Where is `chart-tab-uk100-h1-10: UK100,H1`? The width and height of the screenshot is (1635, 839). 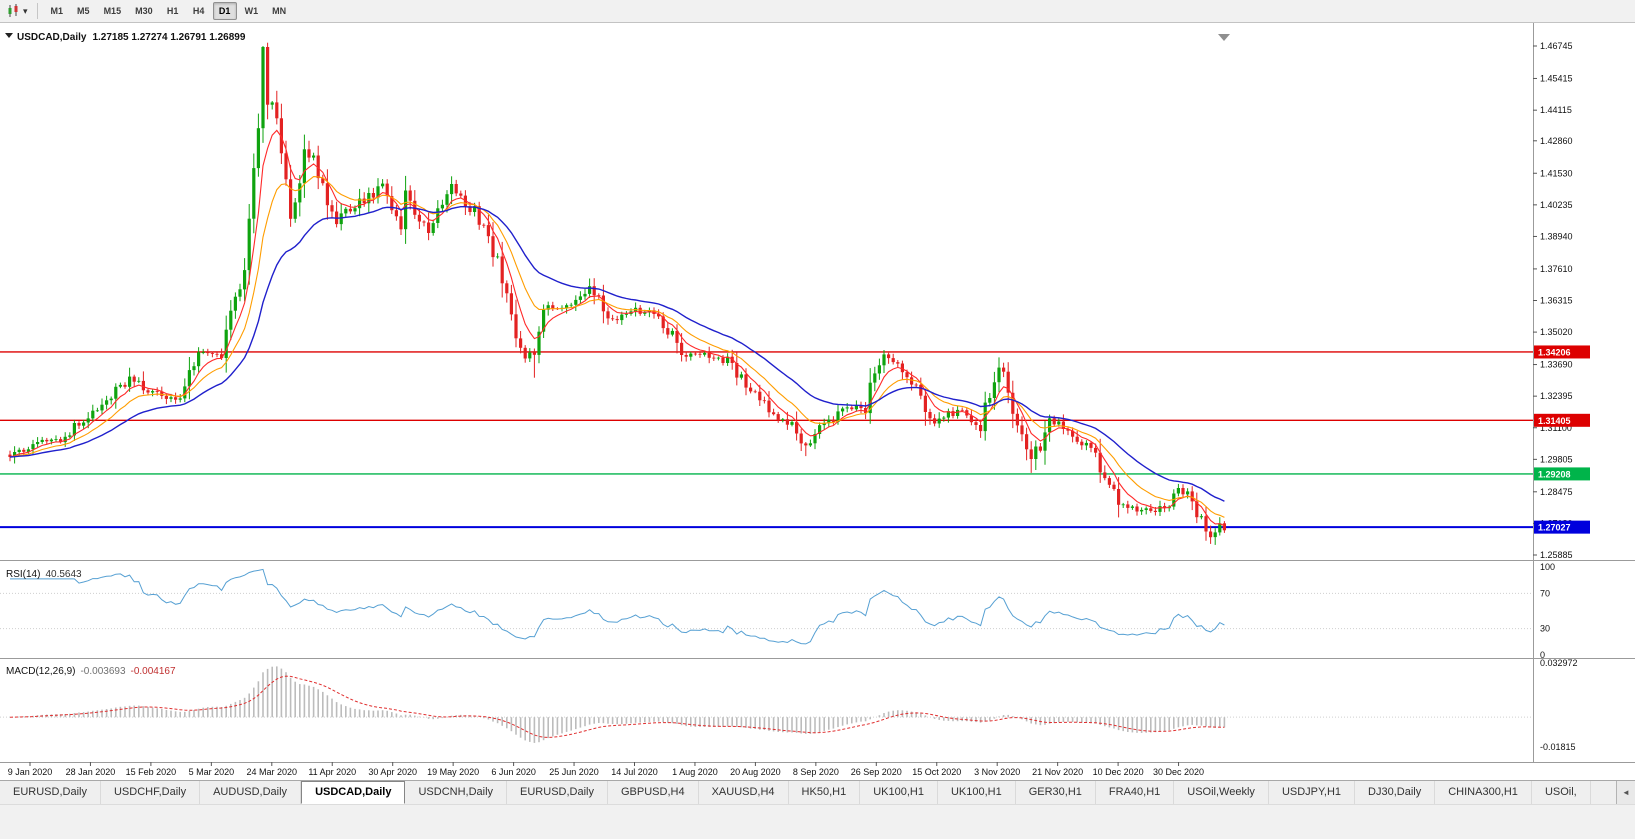
chart-tab-uk100-h1-10: UK100,H1 is located at coordinates (977, 792).